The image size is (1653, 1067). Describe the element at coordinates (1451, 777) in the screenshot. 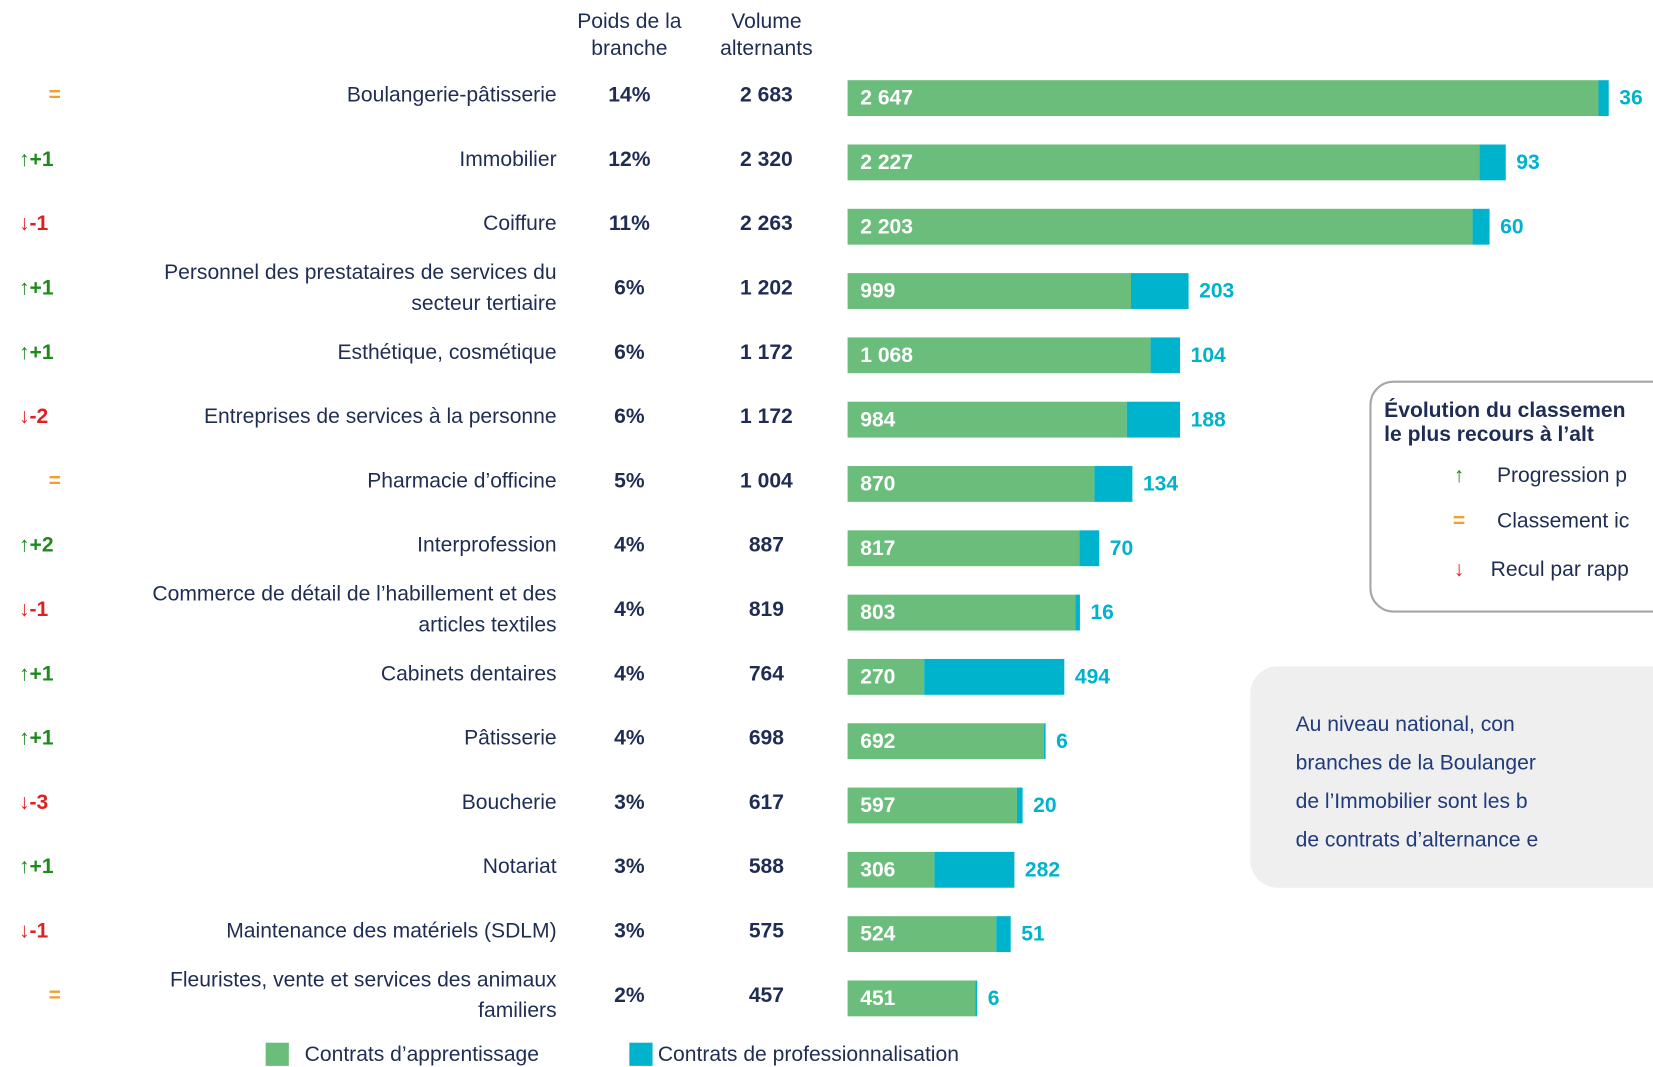

I see `note-box` at that location.